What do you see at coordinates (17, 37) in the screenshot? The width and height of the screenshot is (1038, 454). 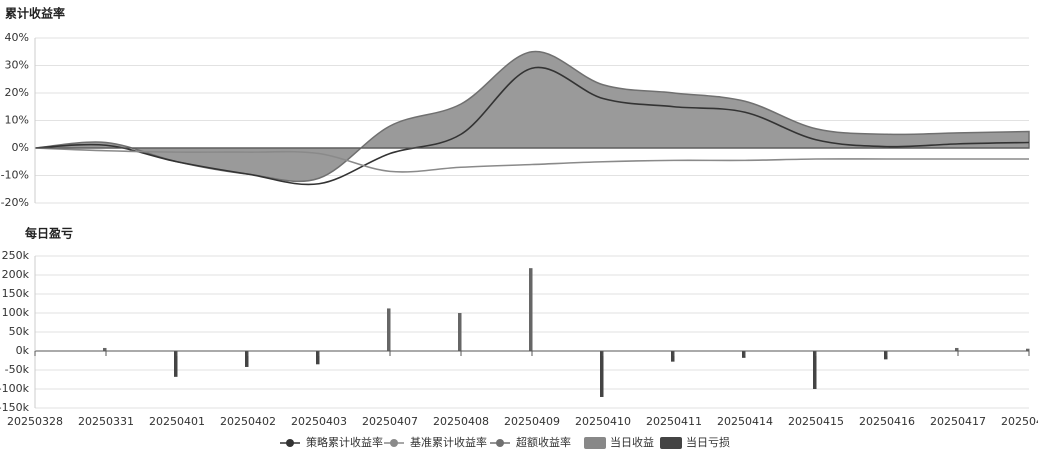 I see `y-tick-label: 40%` at bounding box center [17, 37].